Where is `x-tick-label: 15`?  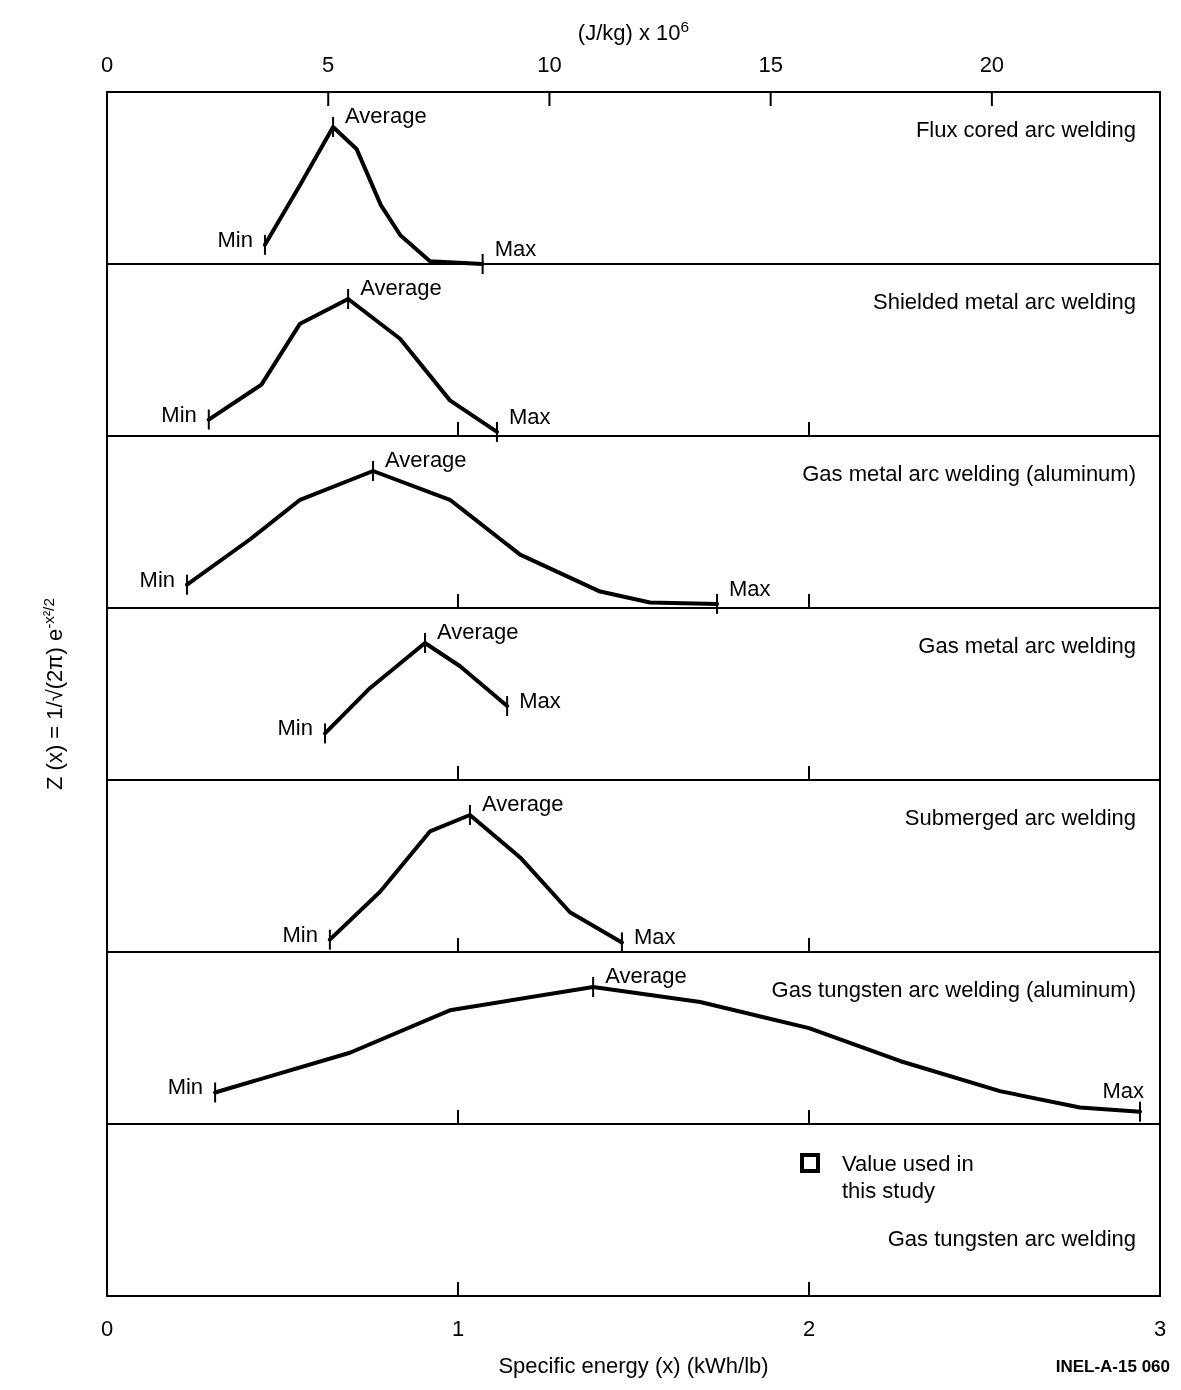 x-tick-label: 15 is located at coordinates (770, 64).